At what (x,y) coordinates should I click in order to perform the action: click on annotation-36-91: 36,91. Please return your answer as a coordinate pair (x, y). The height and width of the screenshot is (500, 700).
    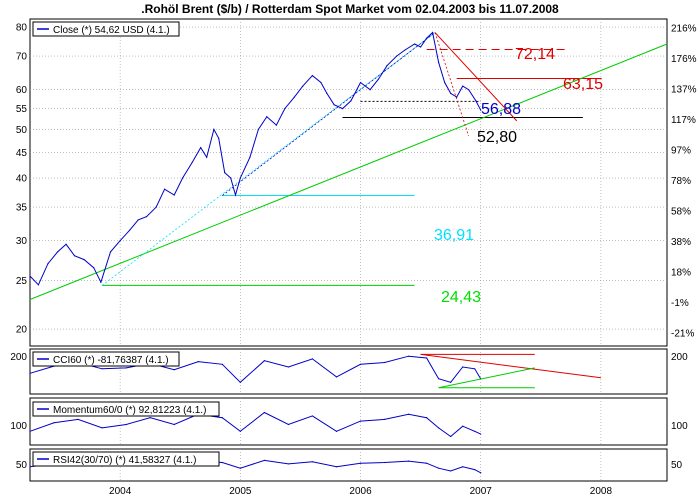
    Looking at the image, I should click on (454, 235).